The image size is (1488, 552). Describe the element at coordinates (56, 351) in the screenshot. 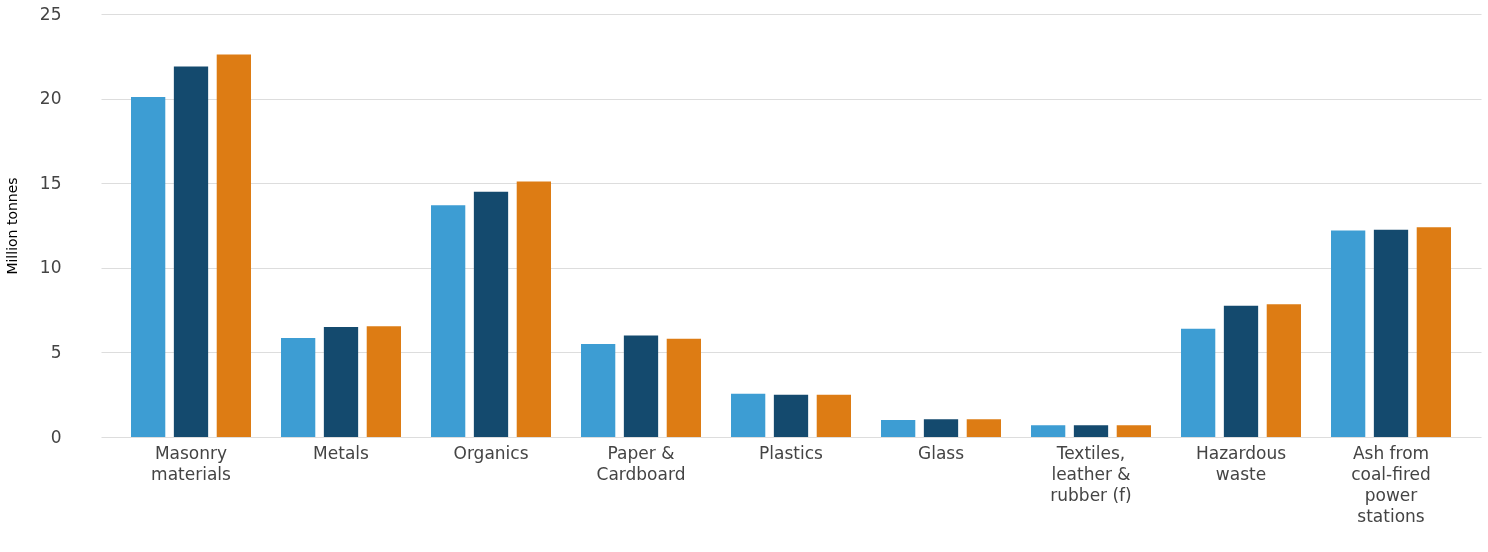

I see `y-tick-label: 5` at that location.